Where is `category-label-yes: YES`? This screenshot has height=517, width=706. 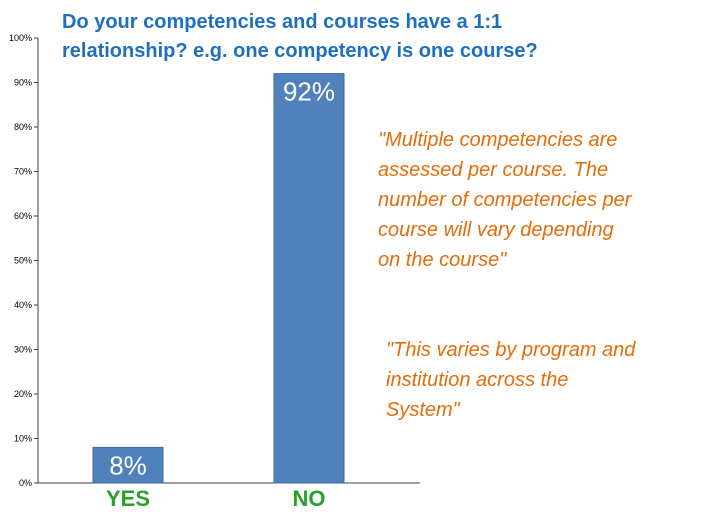
category-label-yes: YES is located at coordinates (128, 498).